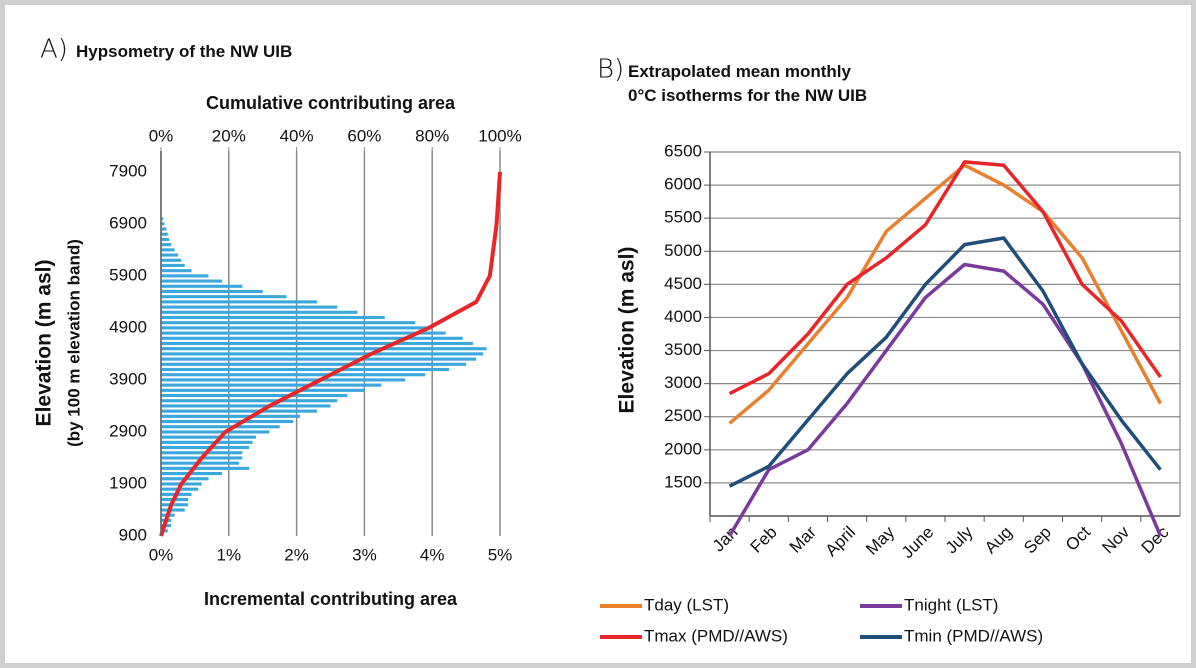 This screenshot has height=668, width=1196. I want to click on y-tick-label: 1500, so click(683, 481).